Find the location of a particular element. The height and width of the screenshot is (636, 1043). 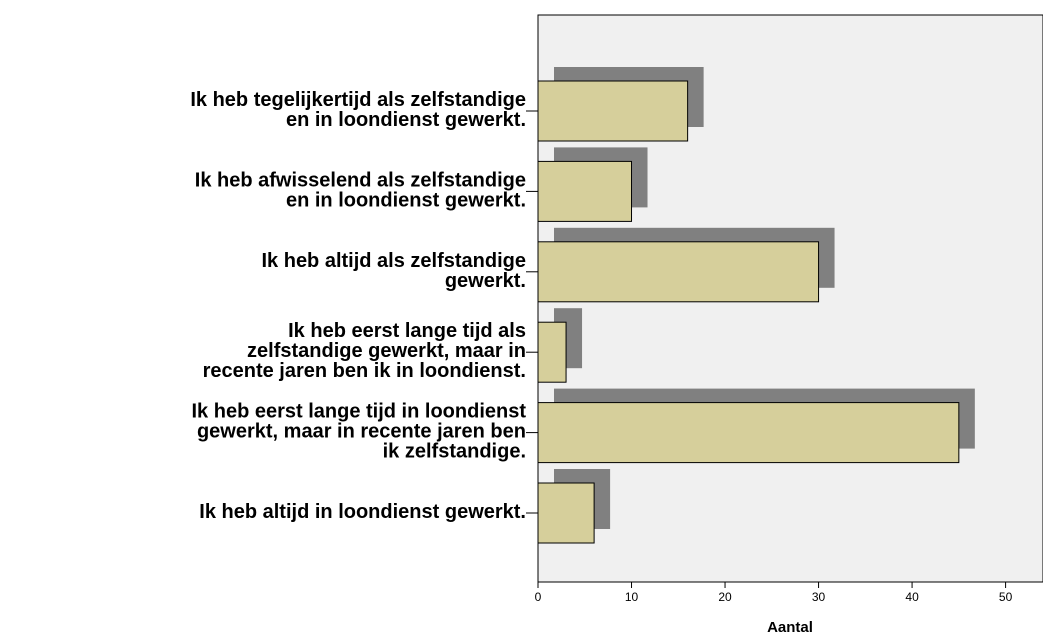

x-tick-label: 10 is located at coordinates (632, 597).